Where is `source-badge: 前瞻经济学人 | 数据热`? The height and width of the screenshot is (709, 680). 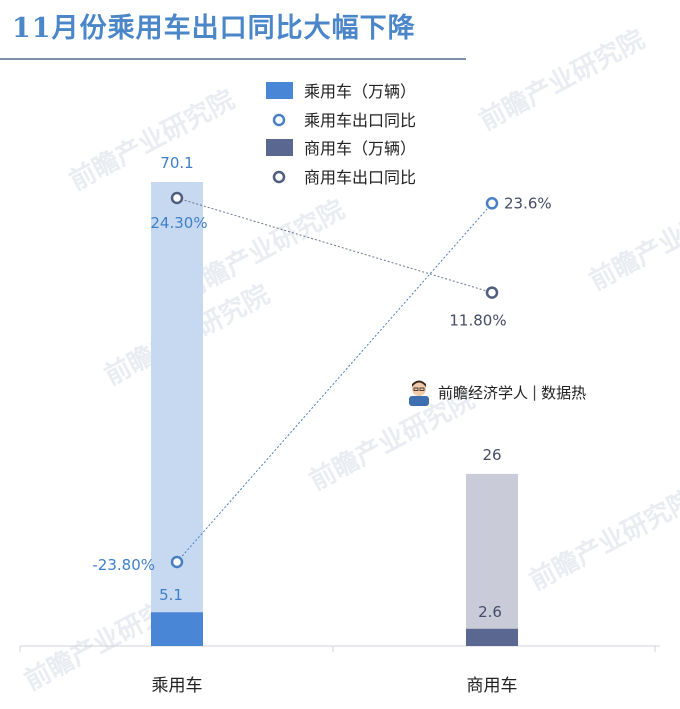
source-badge: 前瞻经济学人 | 数据热 is located at coordinates (496, 392).